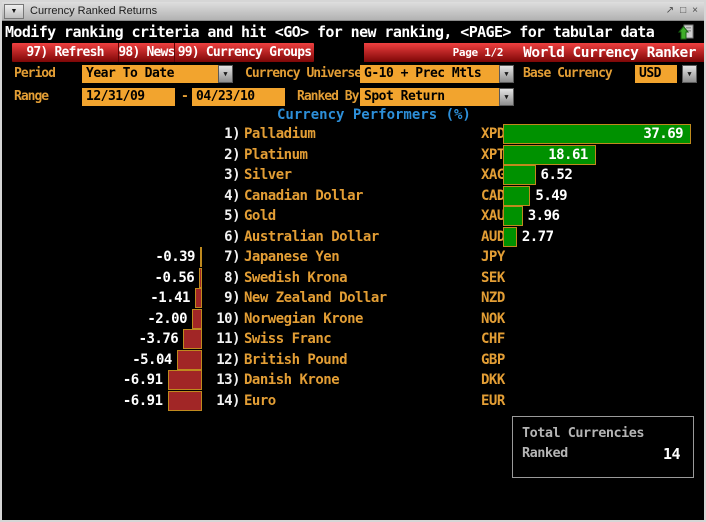 The width and height of the screenshot is (706, 522). I want to click on rank-label: 14), so click(228, 400).